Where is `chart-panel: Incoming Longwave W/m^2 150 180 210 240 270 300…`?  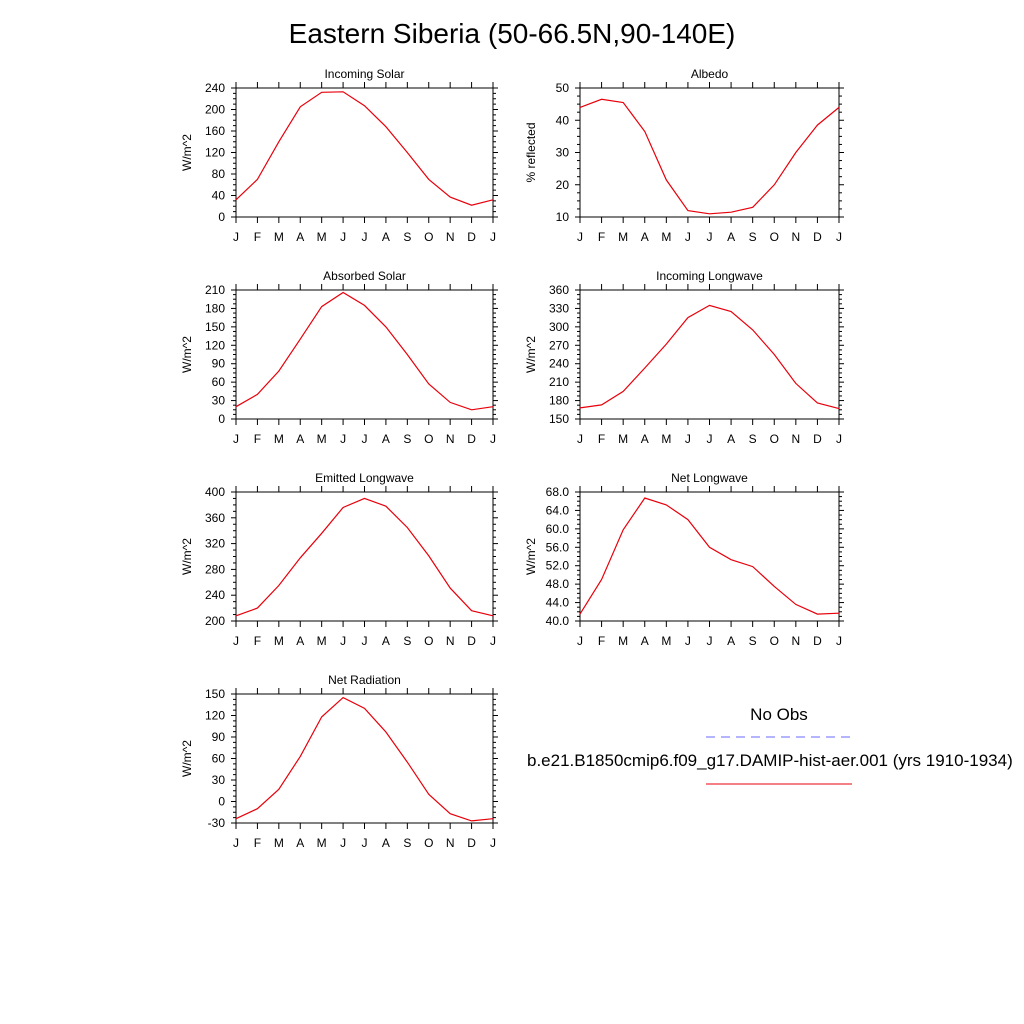
chart-panel: Incoming Longwave W/m^2 150 180 210 240 270 300… is located at coordinates (684, 357).